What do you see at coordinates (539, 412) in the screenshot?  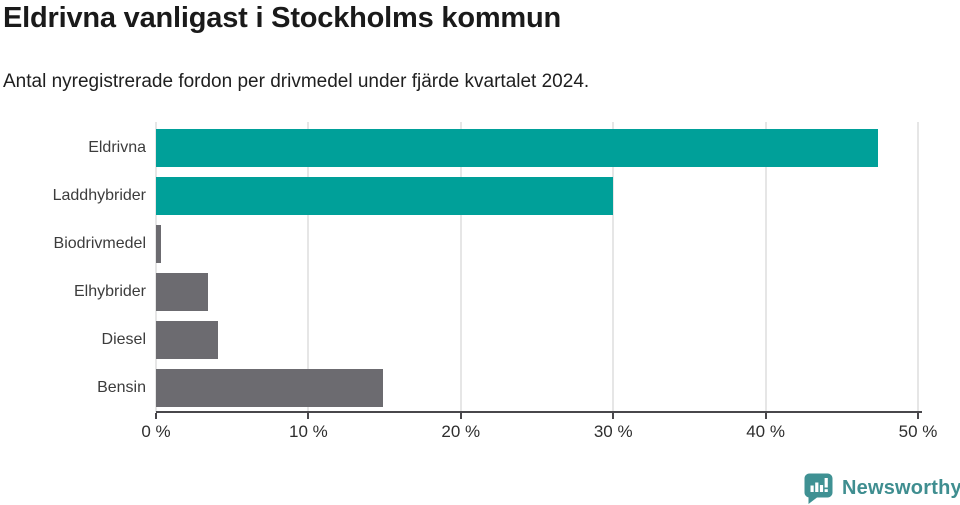 I see `x-axis-line` at bounding box center [539, 412].